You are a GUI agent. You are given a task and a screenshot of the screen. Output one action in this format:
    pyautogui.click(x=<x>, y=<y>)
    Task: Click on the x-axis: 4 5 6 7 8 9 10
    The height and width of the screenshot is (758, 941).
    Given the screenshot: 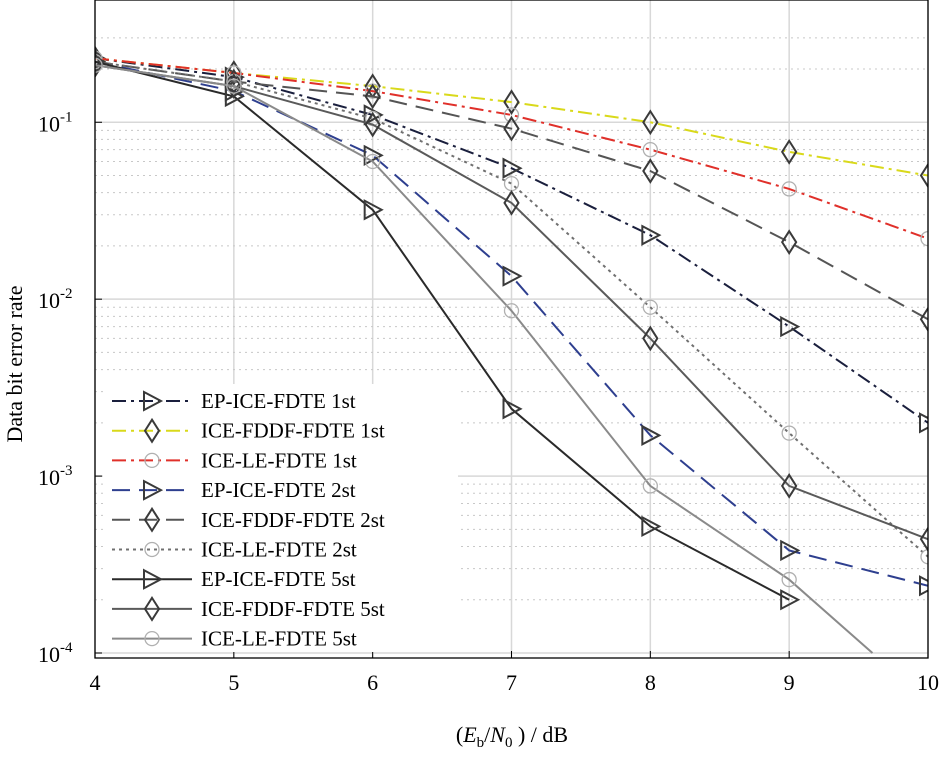 What is the action you would take?
    pyautogui.click(x=514, y=673)
    